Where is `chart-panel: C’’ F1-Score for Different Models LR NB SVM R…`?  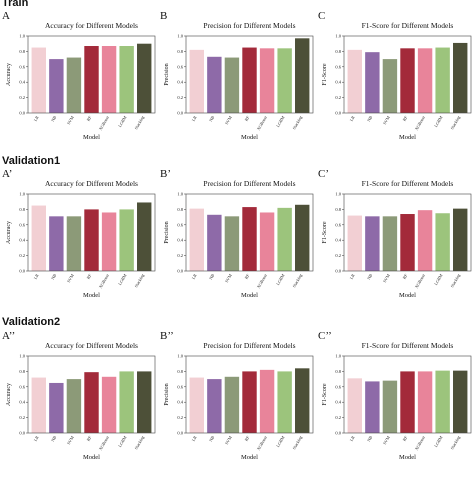 chart-panel: C’’ F1-Score for Different Models LR NB SVM R… is located at coordinates (396, 402).